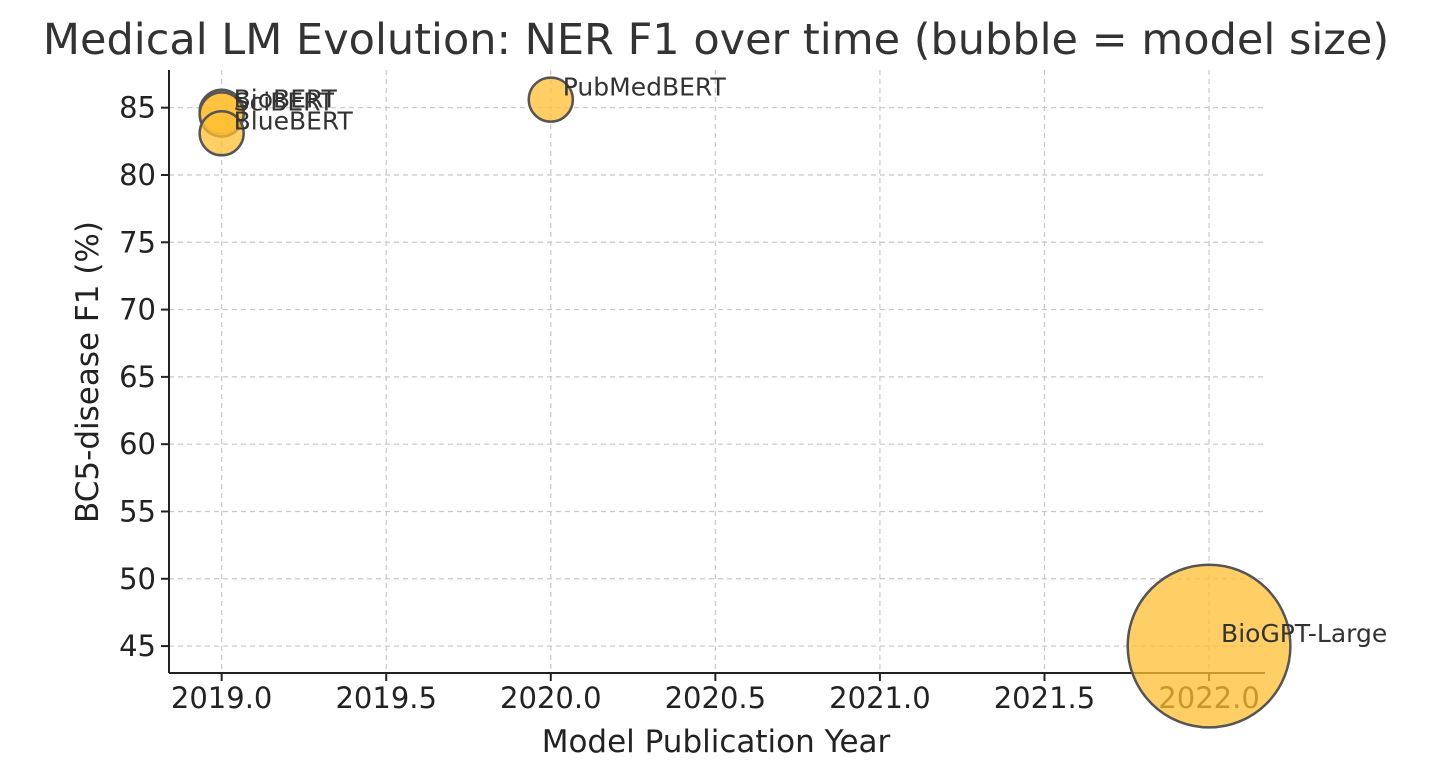  What do you see at coordinates (137, 242) in the screenshot?
I see `y-tick-label: 75` at bounding box center [137, 242].